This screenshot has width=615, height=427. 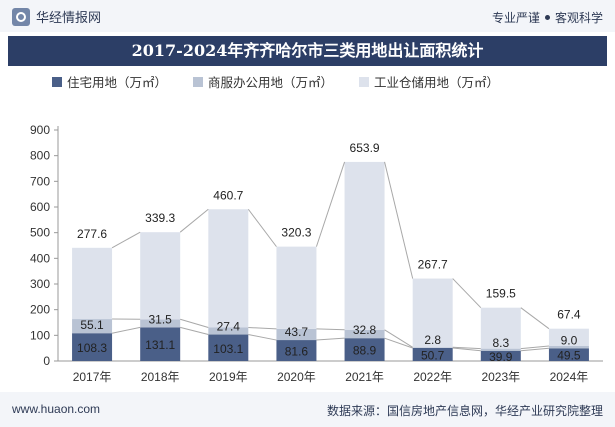 What do you see at coordinates (365, 148) in the screenshot?
I see `data-label-industrial: 653.9` at bounding box center [365, 148].